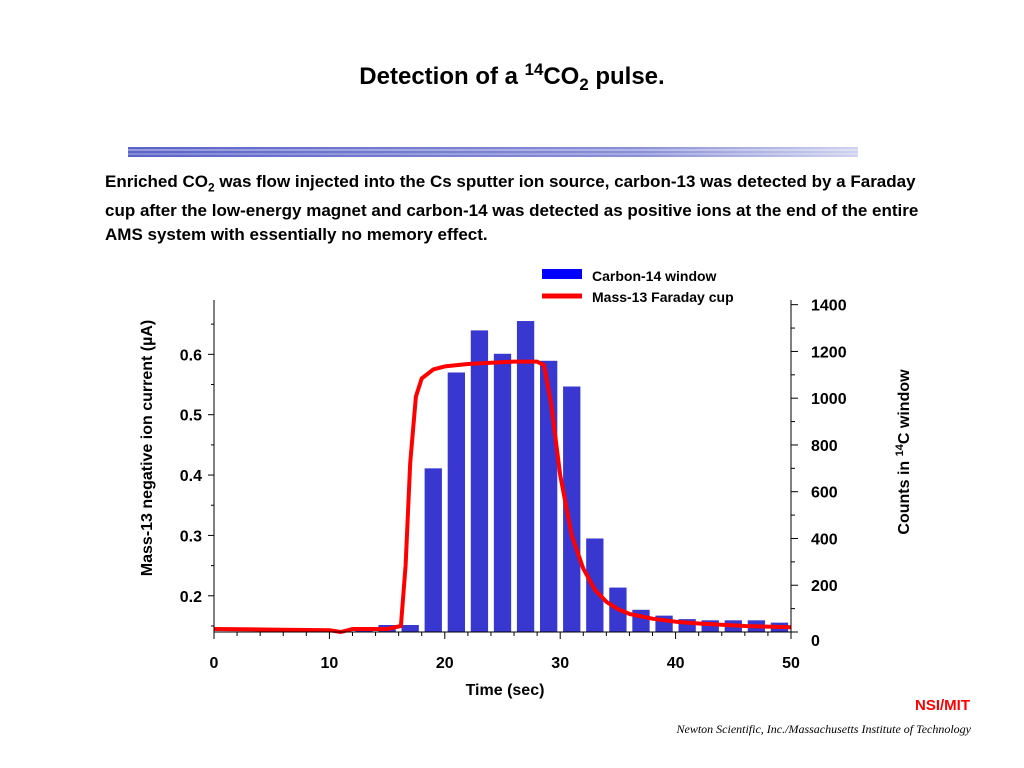  I want to click on legend-bar-label: Carbon-14 window, so click(654, 276).